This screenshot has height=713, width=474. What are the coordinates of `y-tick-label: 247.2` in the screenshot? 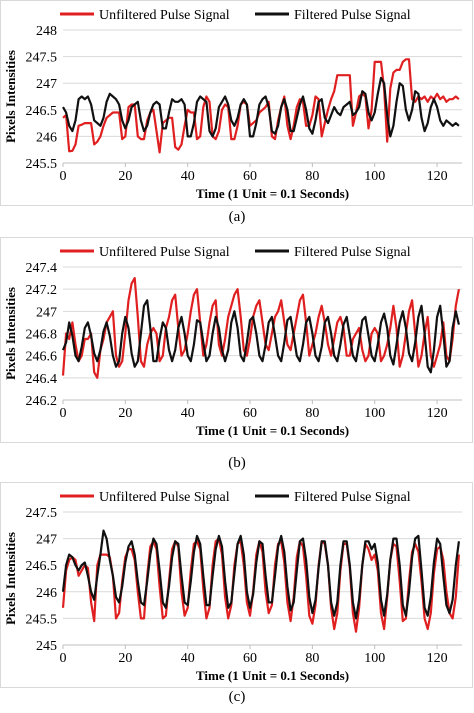 It's located at (42, 290).